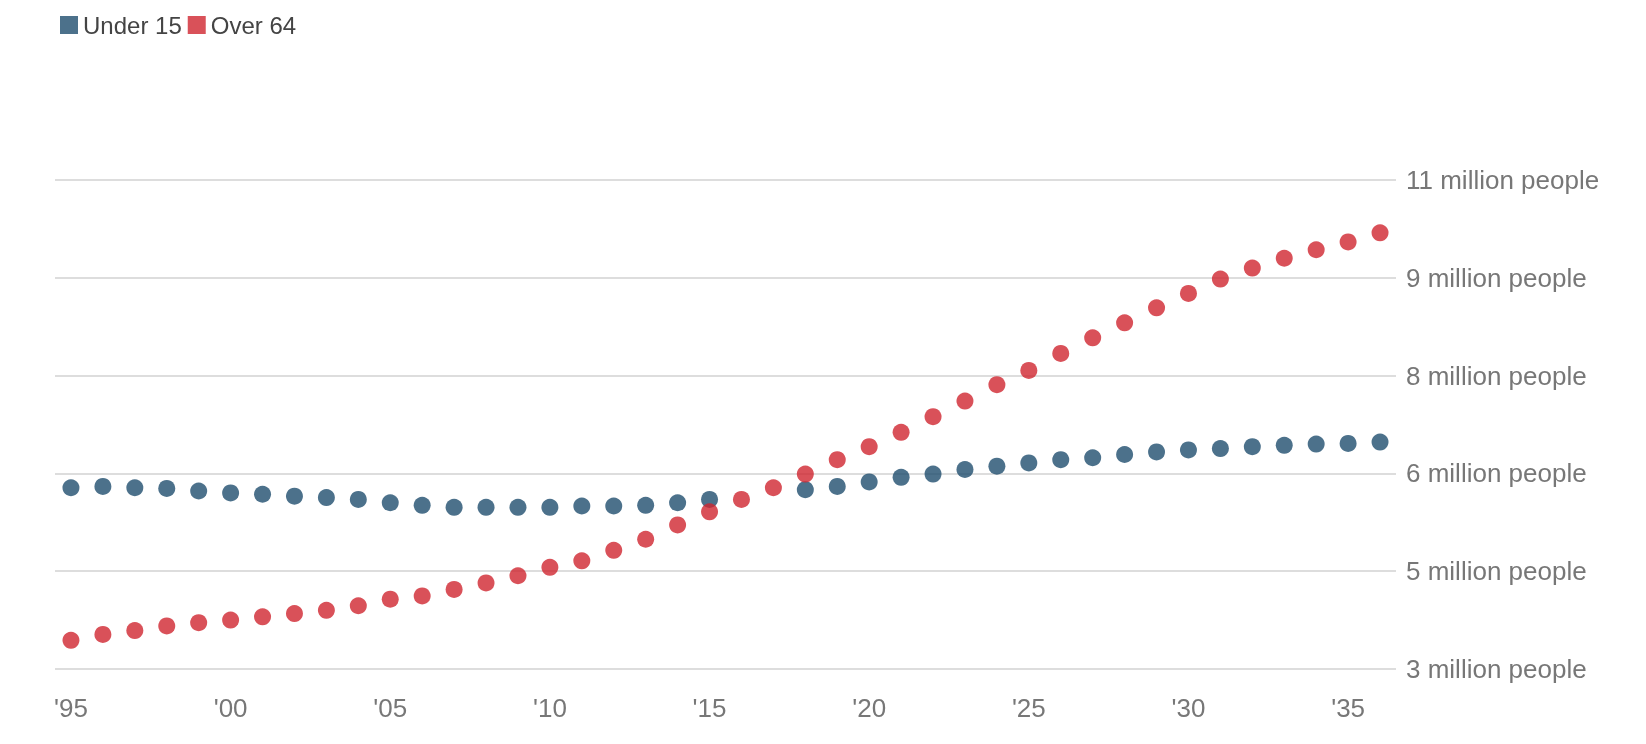  Describe the element at coordinates (709, 708) in the screenshot. I see `x-tick-label: '15` at that location.